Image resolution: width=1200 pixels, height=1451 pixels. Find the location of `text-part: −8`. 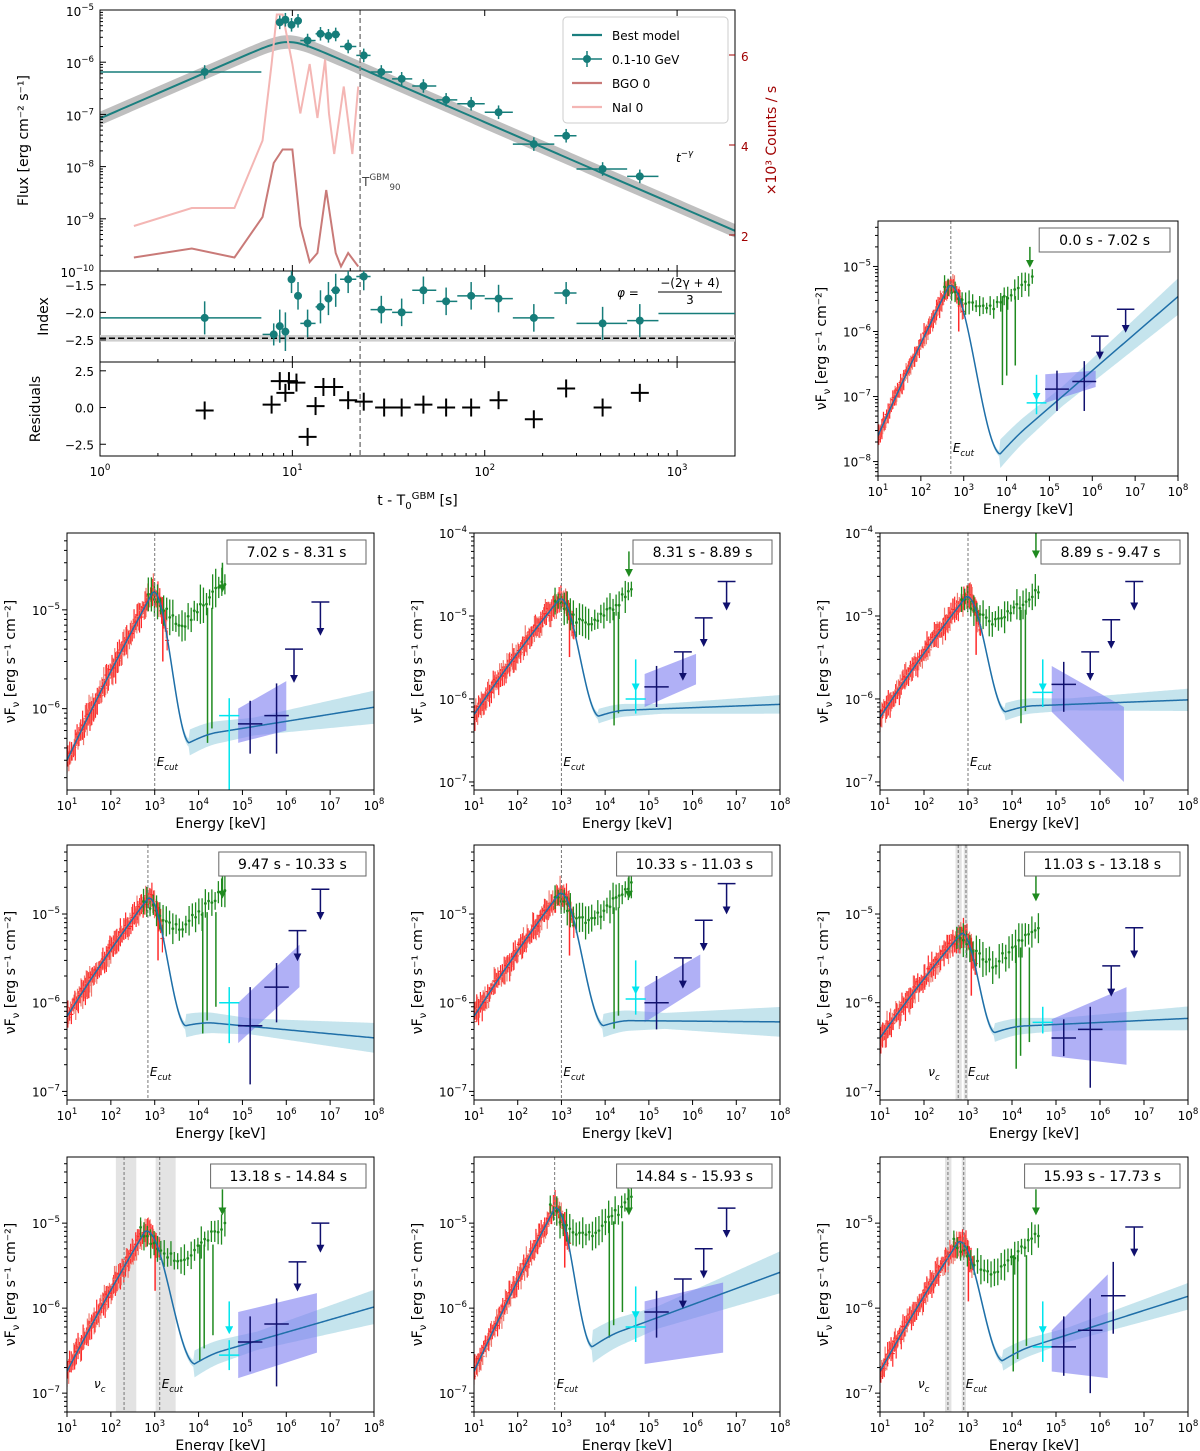

text-part: −8 is located at coordinates (87, 165).